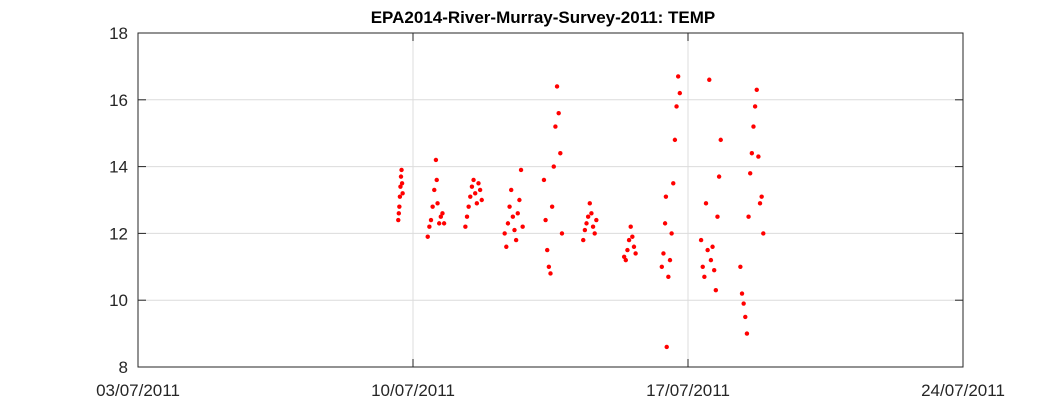 This screenshot has height=413, width=1063. I want to click on chart-title: EPA2014-River-Murray-Survey-2011: TEMP, so click(543, 17).